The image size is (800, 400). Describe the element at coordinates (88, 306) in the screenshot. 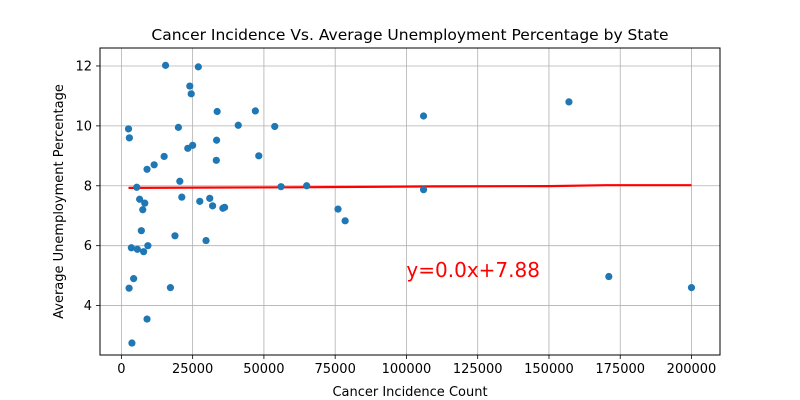

I see `y-tick-label: 4` at that location.